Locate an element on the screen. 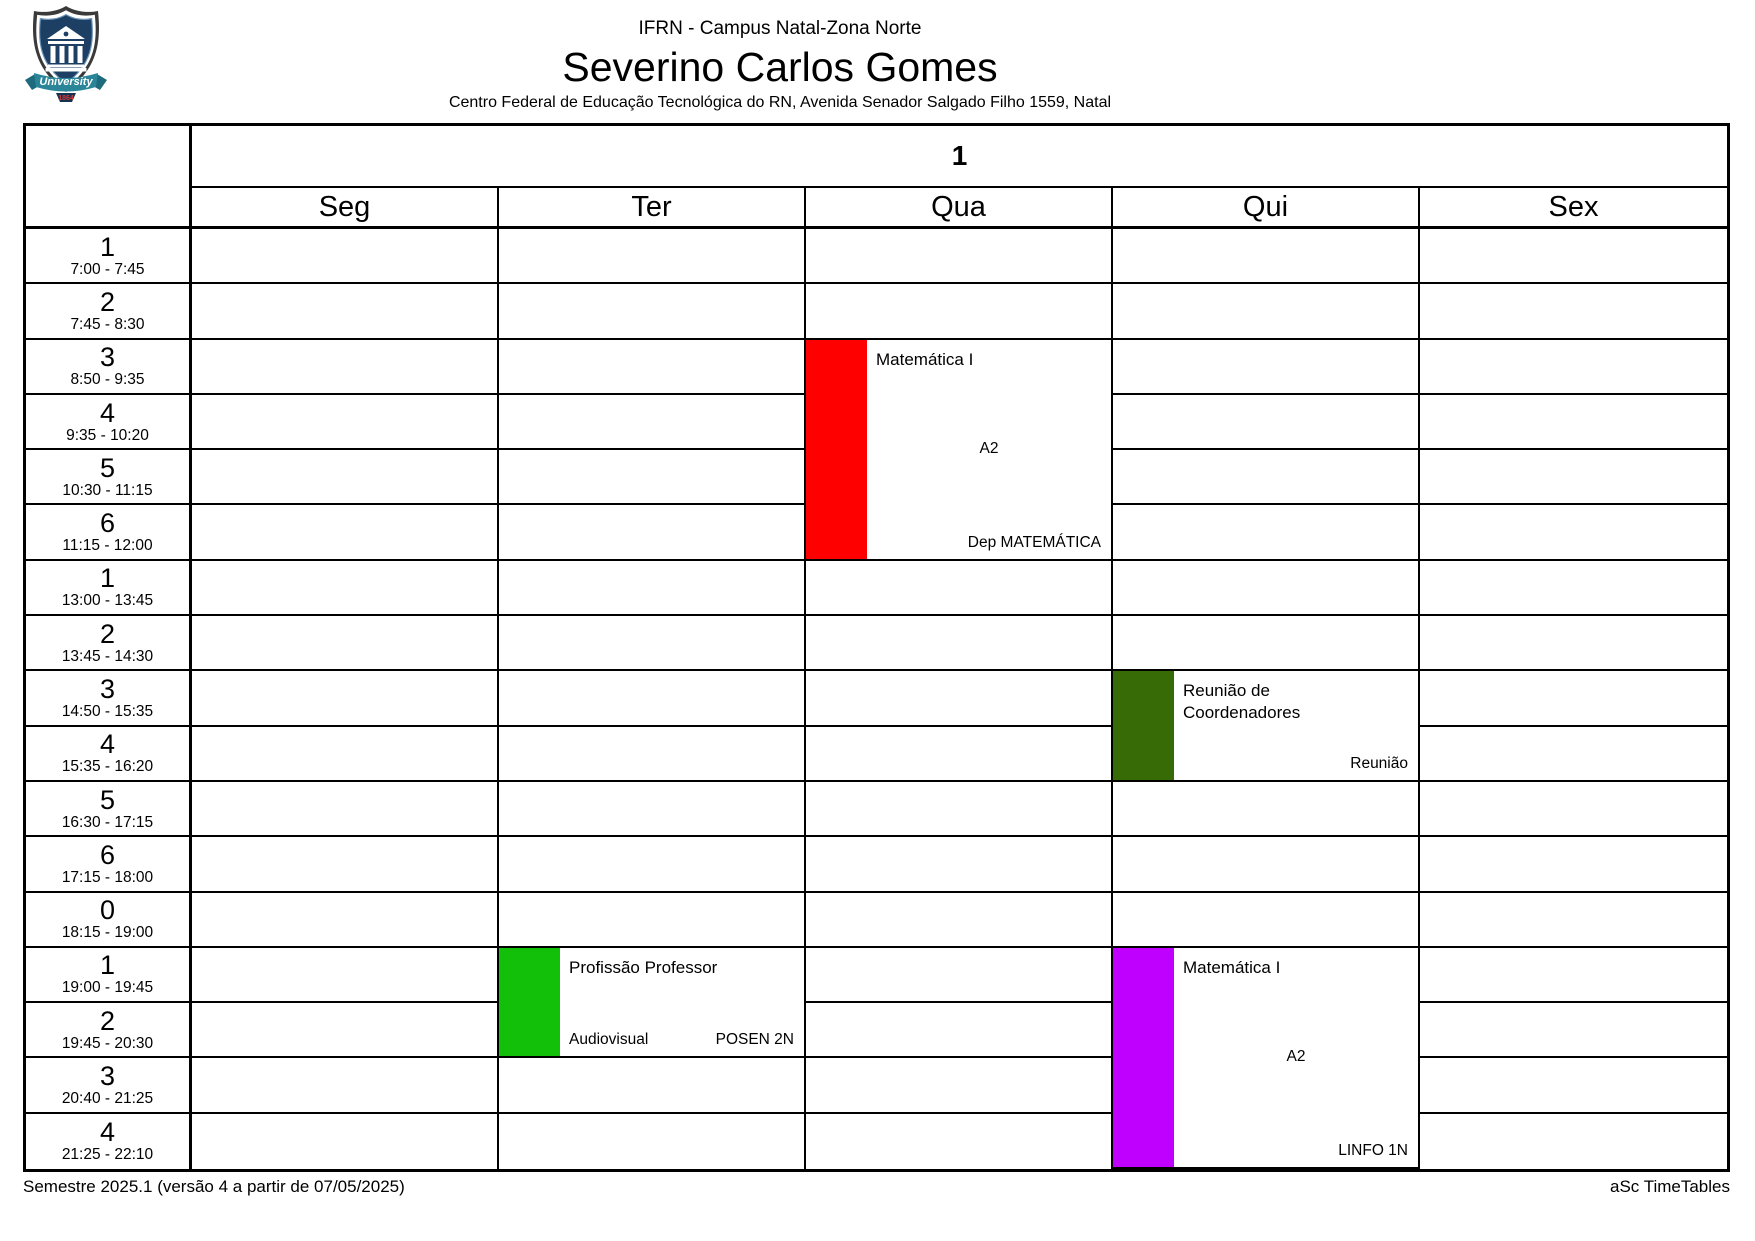 This screenshot has width=1755, height=1241. period-row-header: 5 10:30 - 11:15 is located at coordinates (109, 478).